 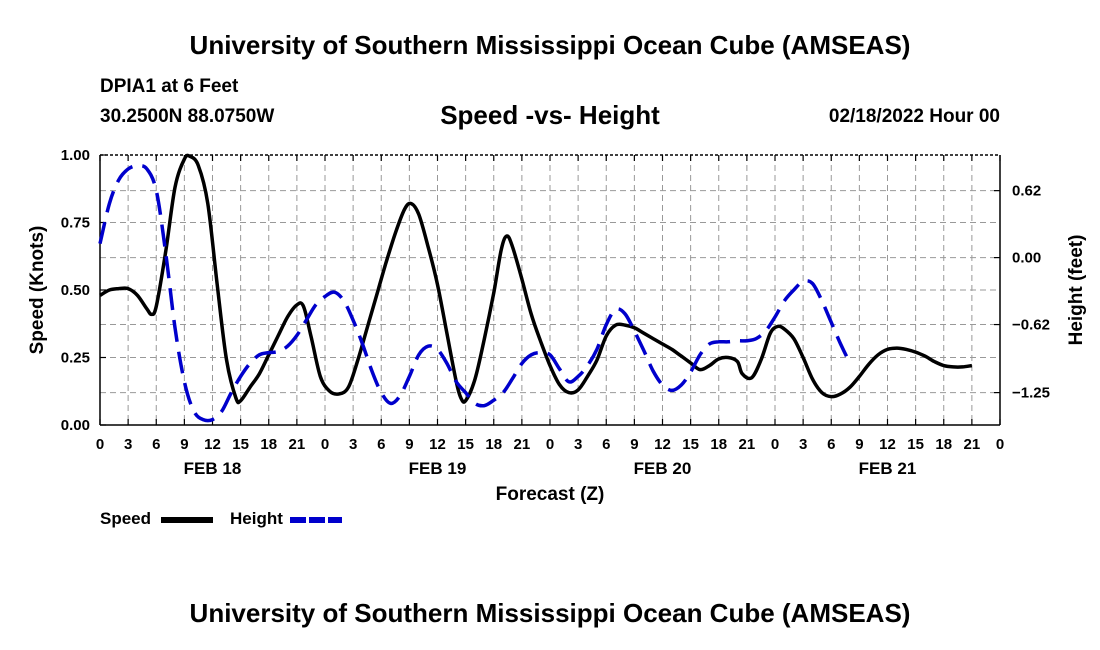 I want to click on x-date-label: FEB 20, so click(x=663, y=468).